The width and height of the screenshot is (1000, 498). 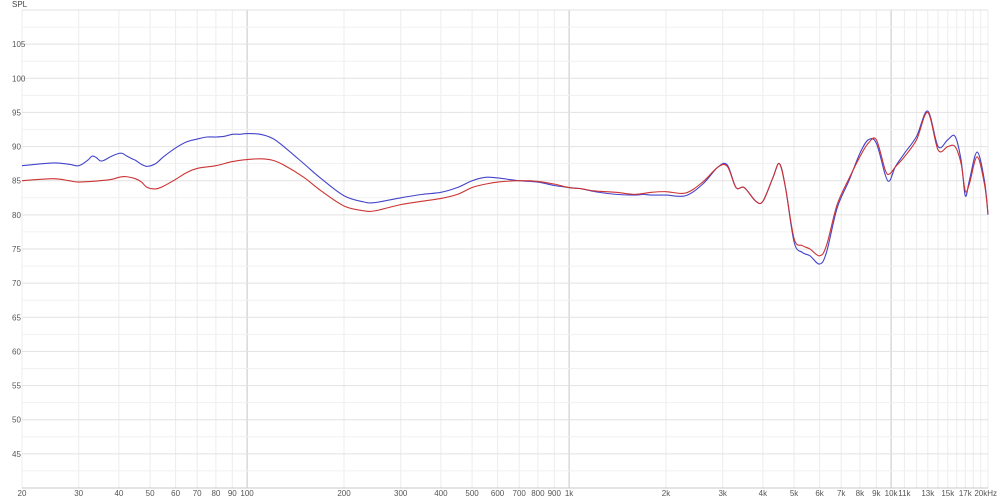 I want to click on x-tick-label: 17k, so click(x=966, y=493).